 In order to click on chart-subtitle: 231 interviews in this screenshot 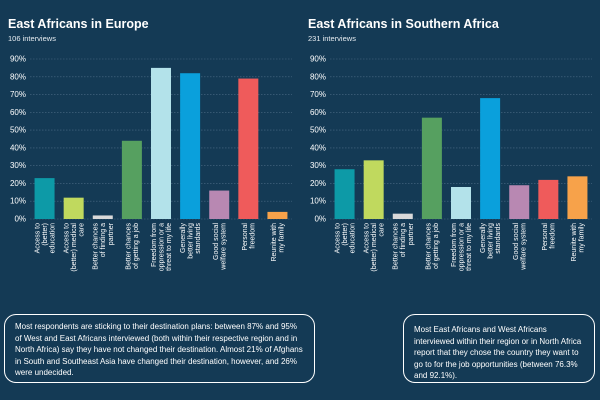, I will do `click(332, 38)`.